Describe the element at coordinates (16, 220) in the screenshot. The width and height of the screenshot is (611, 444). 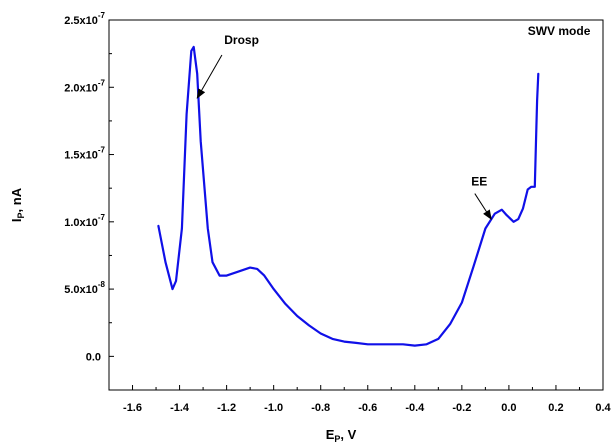
I see `y-axis-title-main: I` at that location.